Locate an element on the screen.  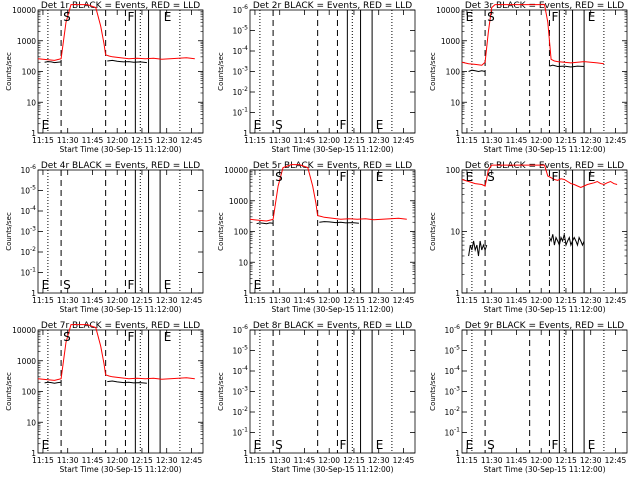
chart-title: Det 8r BLACK = Events, RED = LLD is located at coordinates (332, 326).